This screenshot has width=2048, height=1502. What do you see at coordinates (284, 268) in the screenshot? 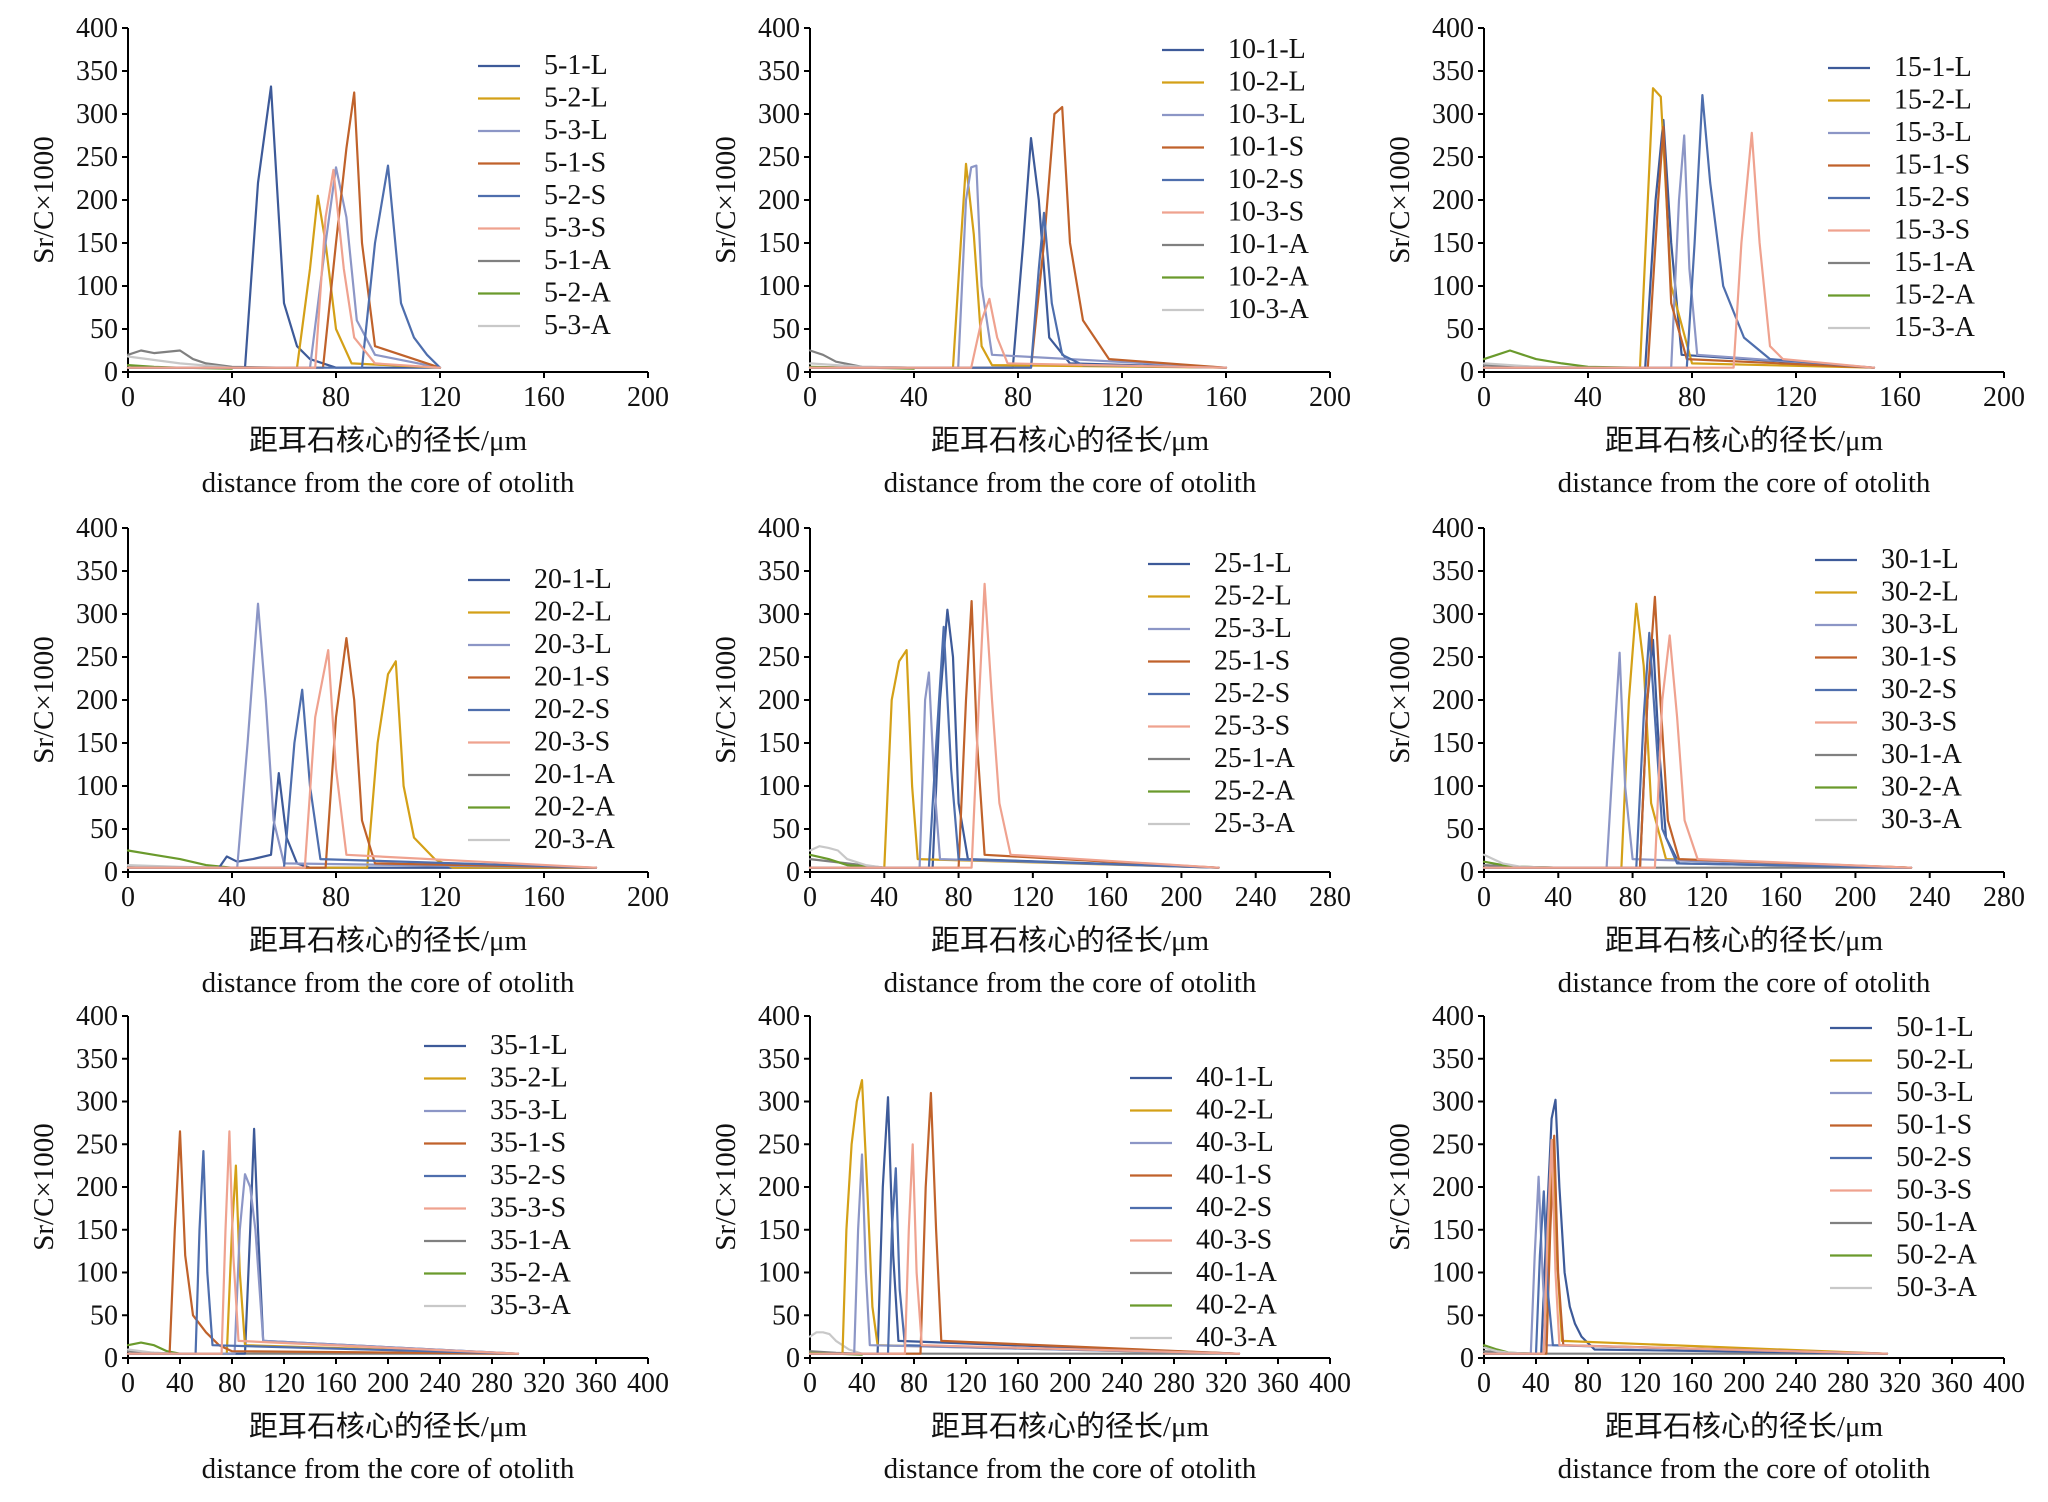
I see `series-line-5-3-S` at bounding box center [284, 268].